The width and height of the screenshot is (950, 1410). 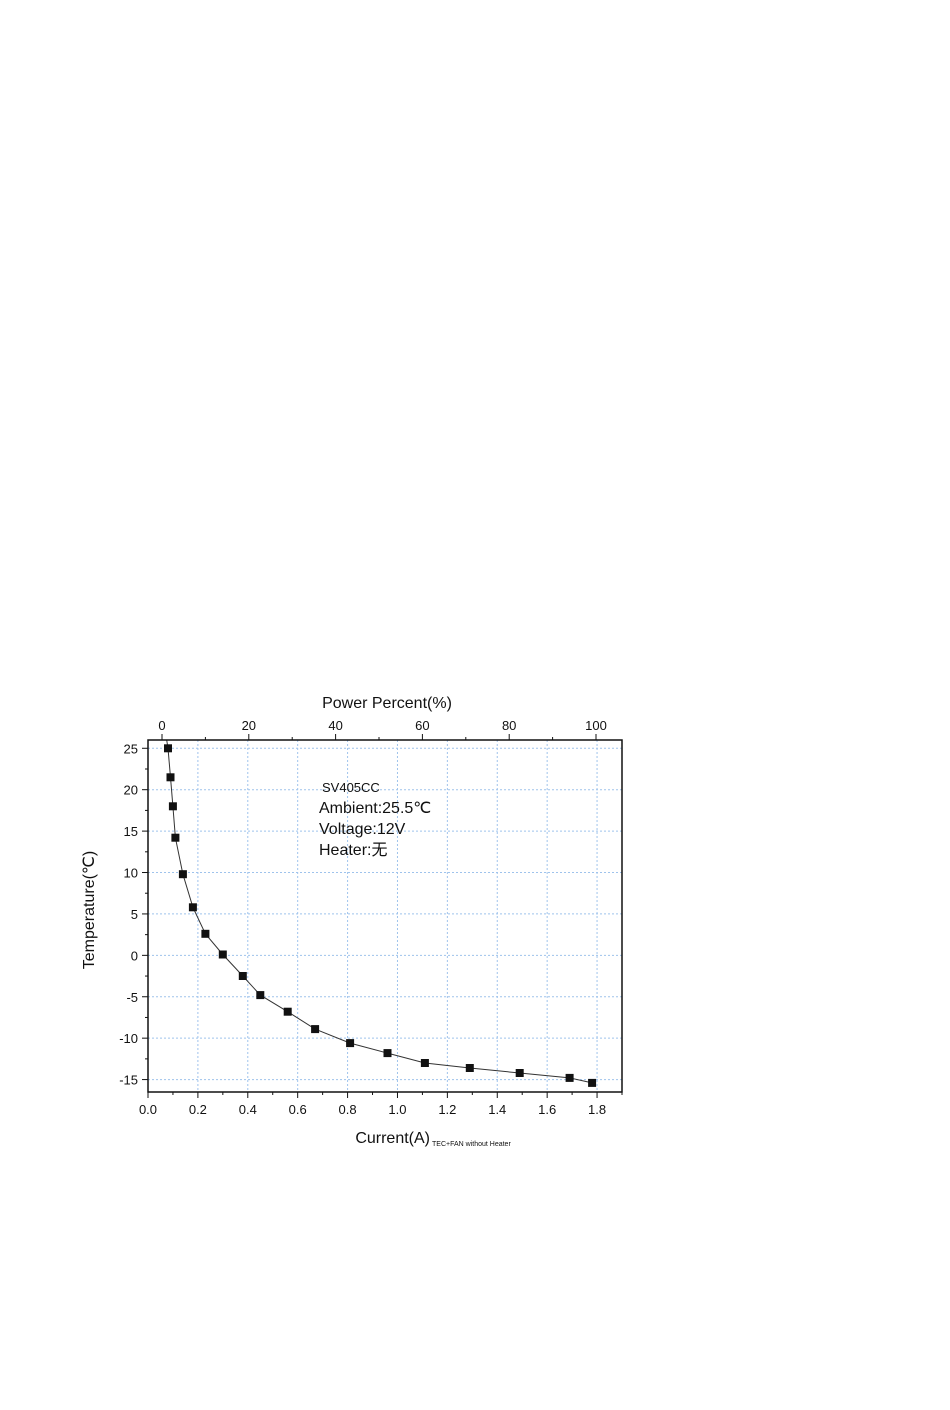 I want to click on grid-layer, so click(x=385, y=916).